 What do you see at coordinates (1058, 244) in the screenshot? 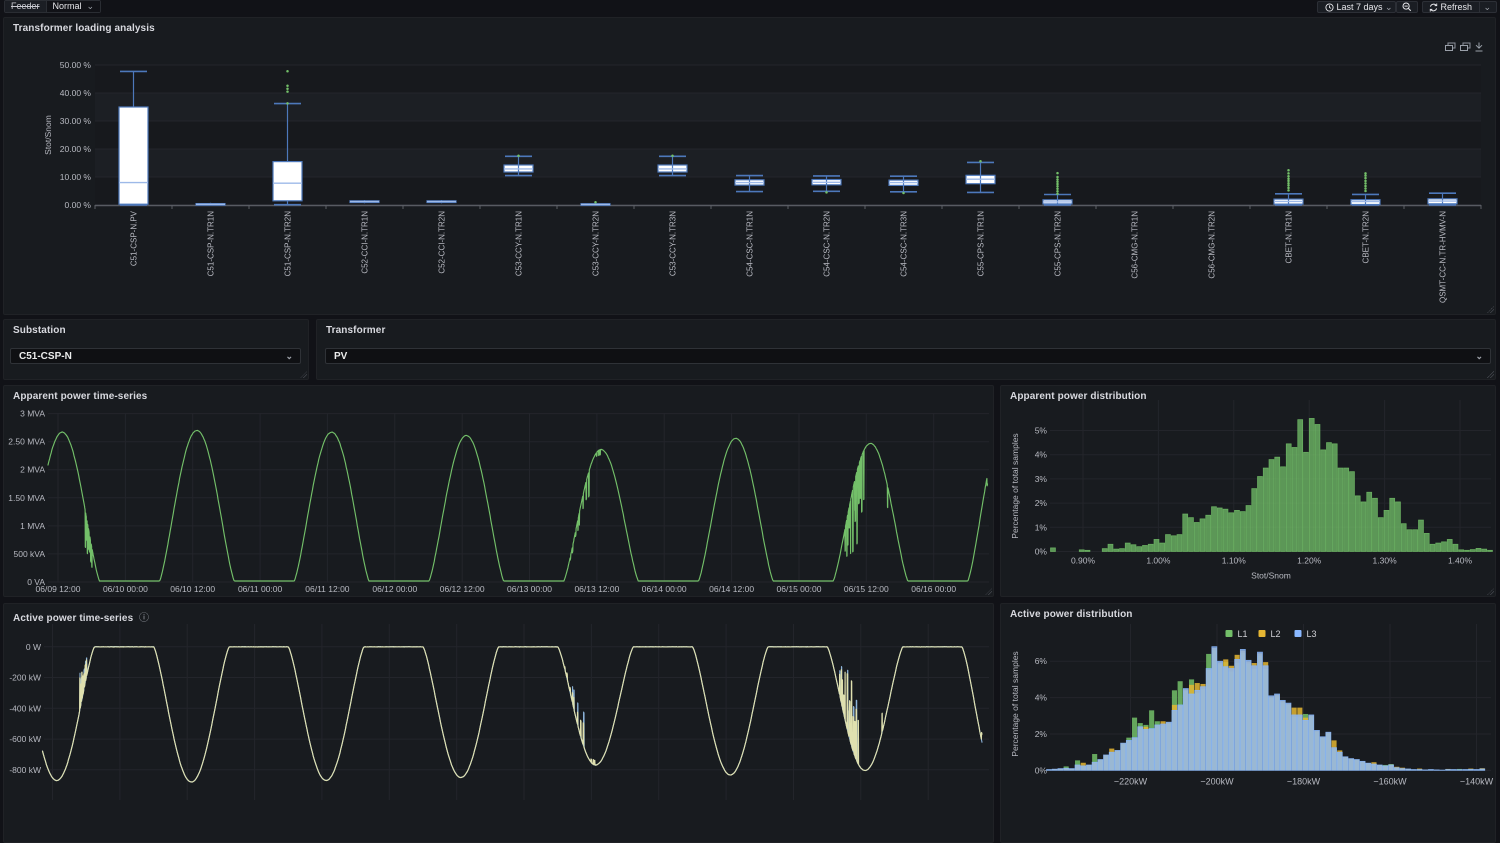
I see `svg-text: C55-CPS-N.TR2N` at bounding box center [1058, 244].